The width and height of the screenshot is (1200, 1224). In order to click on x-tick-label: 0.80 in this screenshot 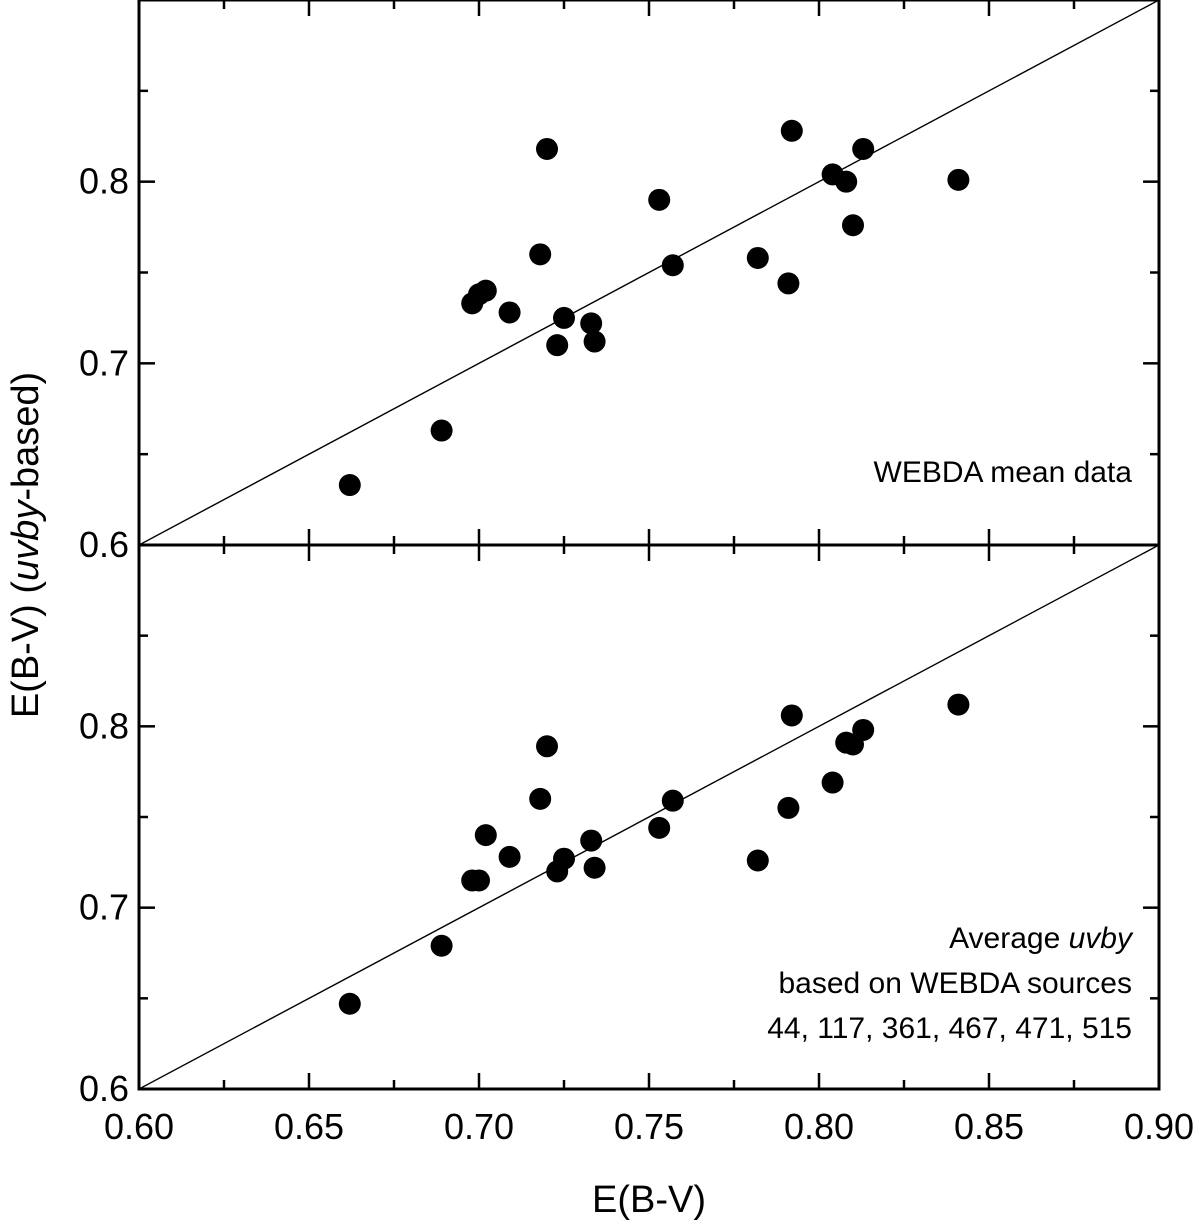, I will do `click(819, 1126)`.